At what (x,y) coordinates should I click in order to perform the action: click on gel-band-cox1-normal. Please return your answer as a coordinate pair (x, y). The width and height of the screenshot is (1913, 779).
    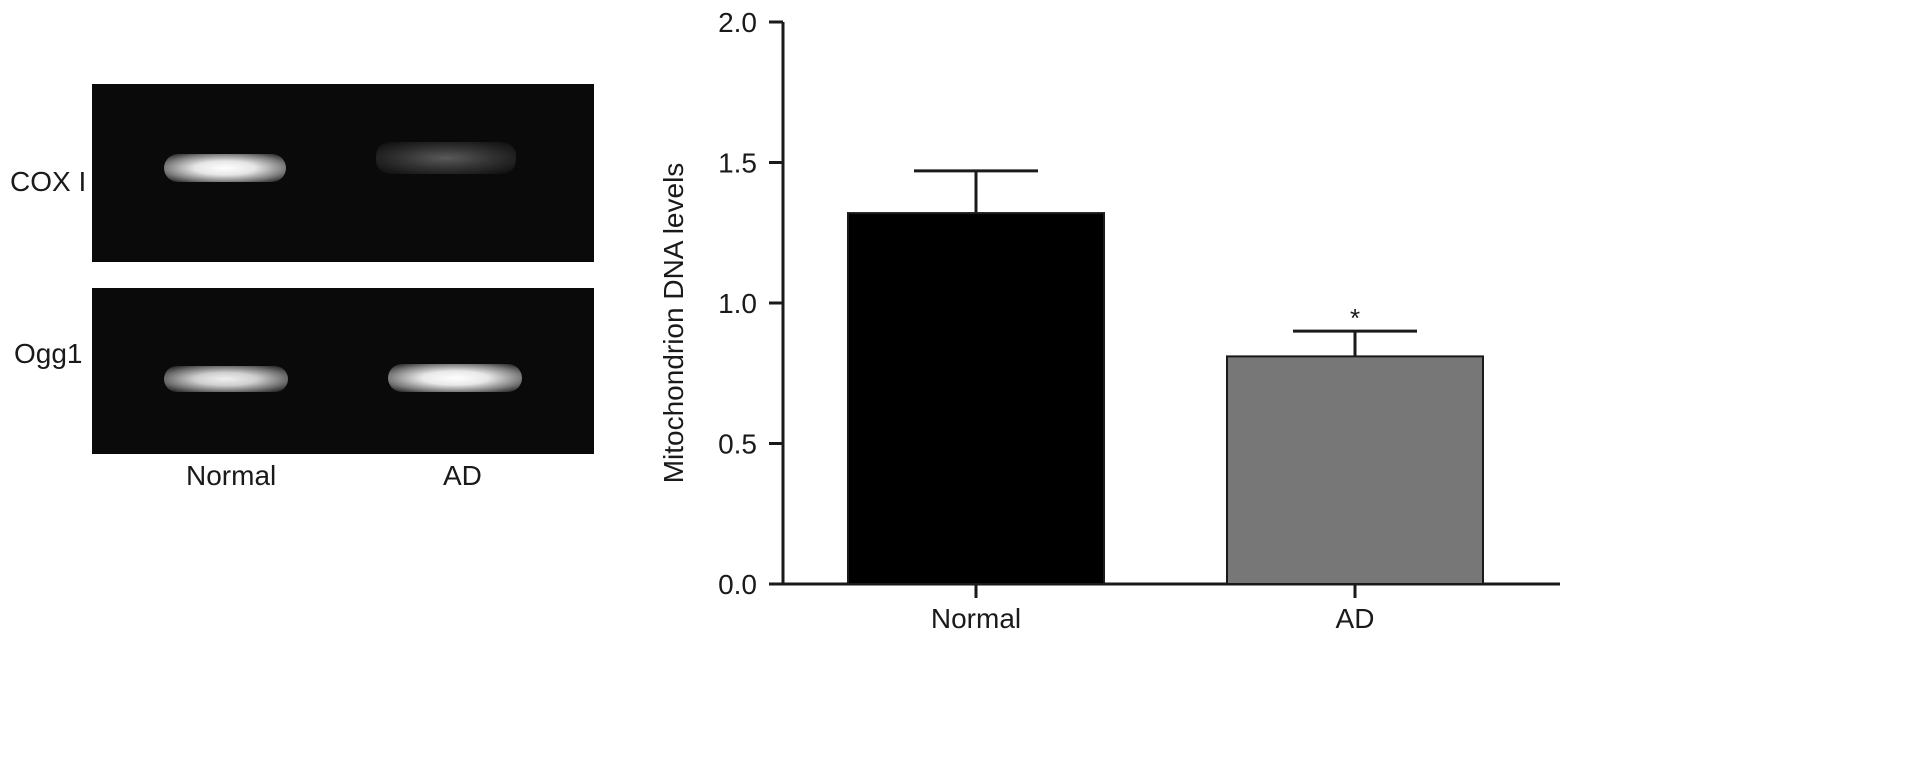
    Looking at the image, I should click on (225, 168).